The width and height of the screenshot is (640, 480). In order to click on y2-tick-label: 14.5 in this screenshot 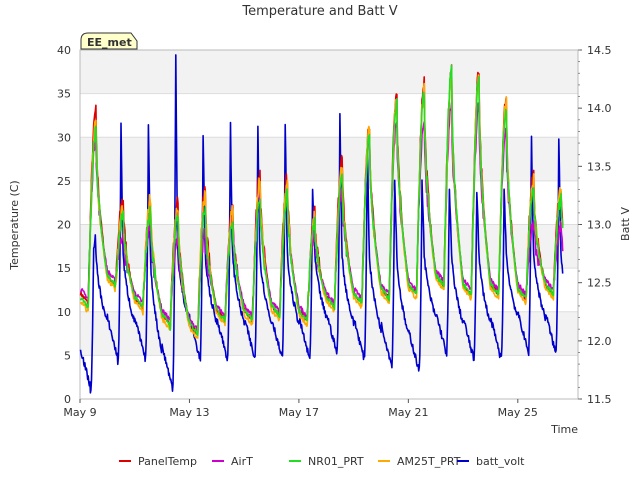, I will do `click(599, 50)`.